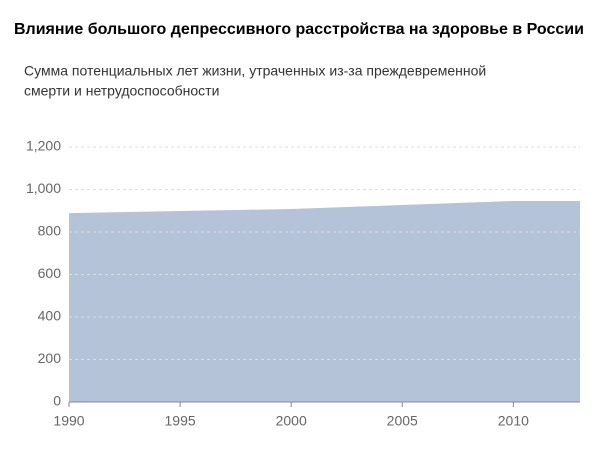 The height and width of the screenshot is (461, 607). I want to click on y-tick-label: 1,200, so click(43, 146).